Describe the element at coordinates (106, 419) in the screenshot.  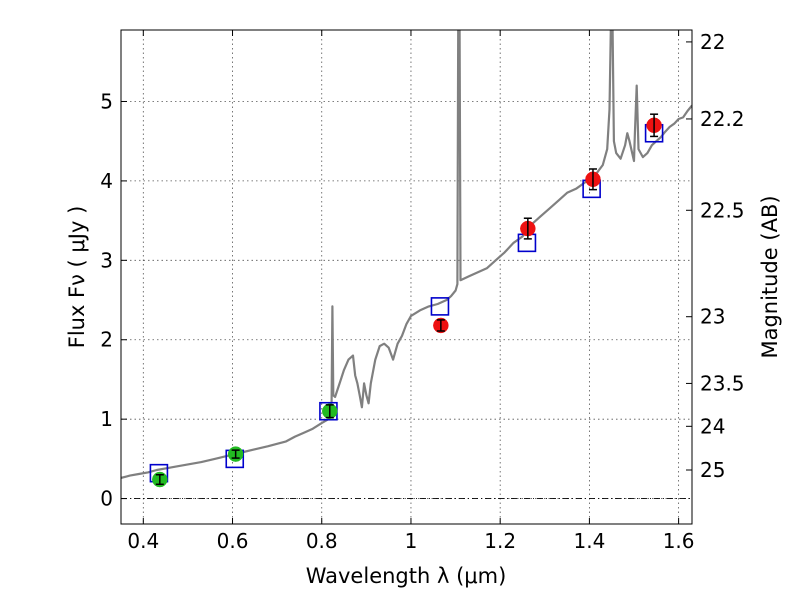
I see `y-tick-label: 1` at that location.